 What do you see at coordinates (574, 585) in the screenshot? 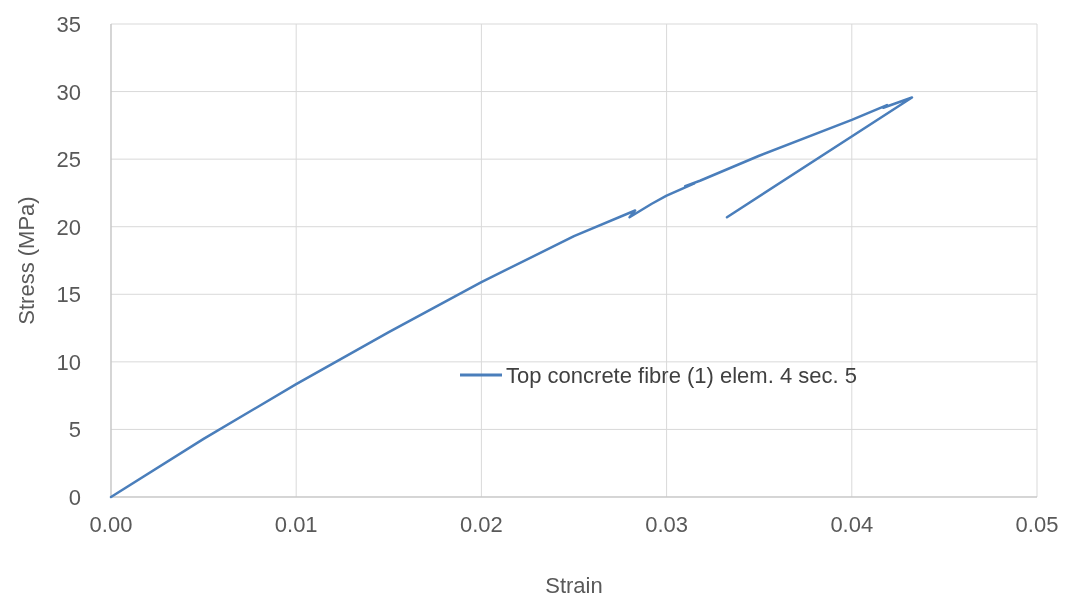
I see `x-axis-title: Strain` at bounding box center [574, 585].